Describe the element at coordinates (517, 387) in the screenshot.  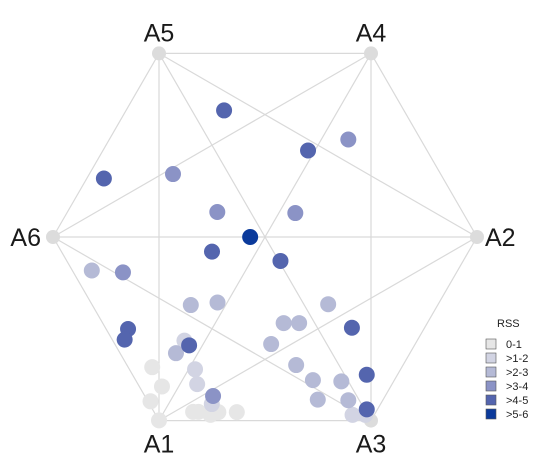
I see `legend-label: >3-4` at that location.